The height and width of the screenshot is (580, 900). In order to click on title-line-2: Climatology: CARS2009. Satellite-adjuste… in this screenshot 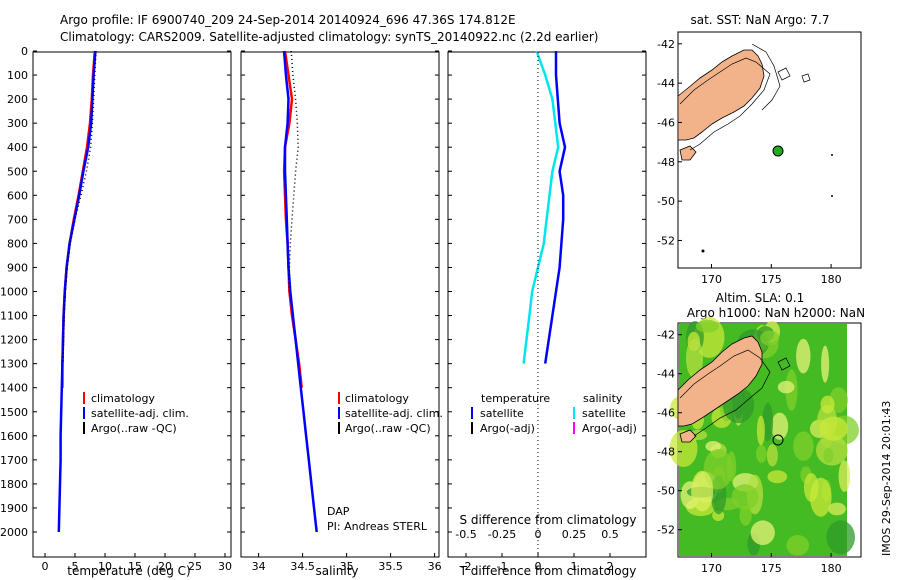, I will do `click(329, 37)`.